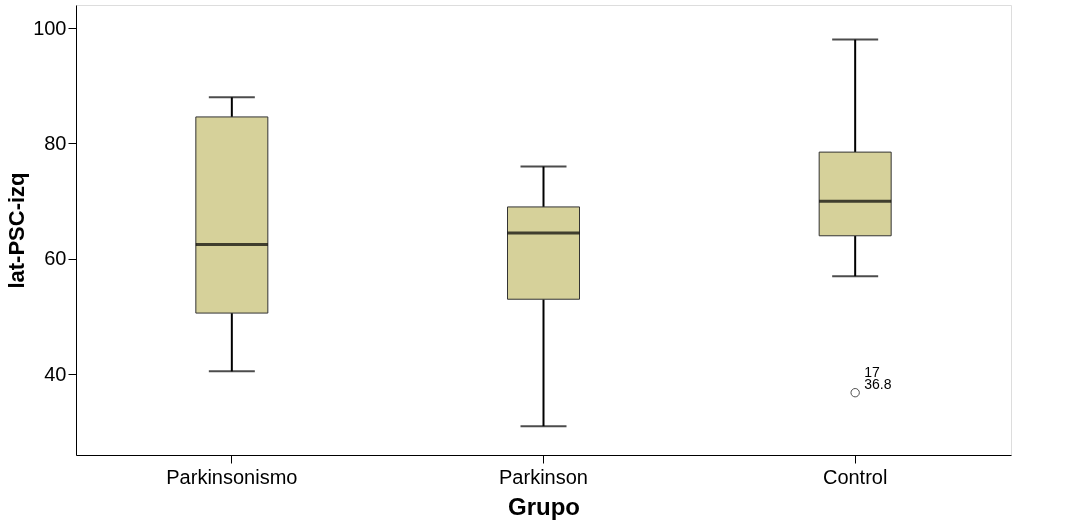  Describe the element at coordinates (544, 506) in the screenshot. I see `x-axis-title: Grupo` at that location.